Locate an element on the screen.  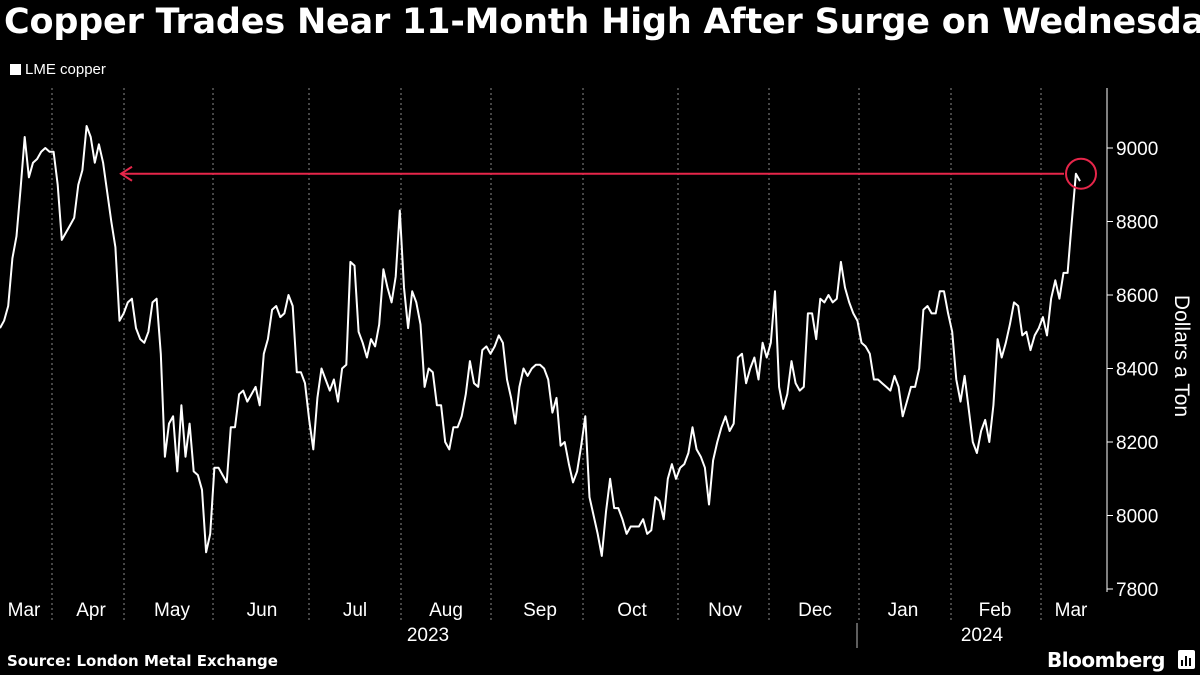
annotation-arrowhead is located at coordinates (126, 173).